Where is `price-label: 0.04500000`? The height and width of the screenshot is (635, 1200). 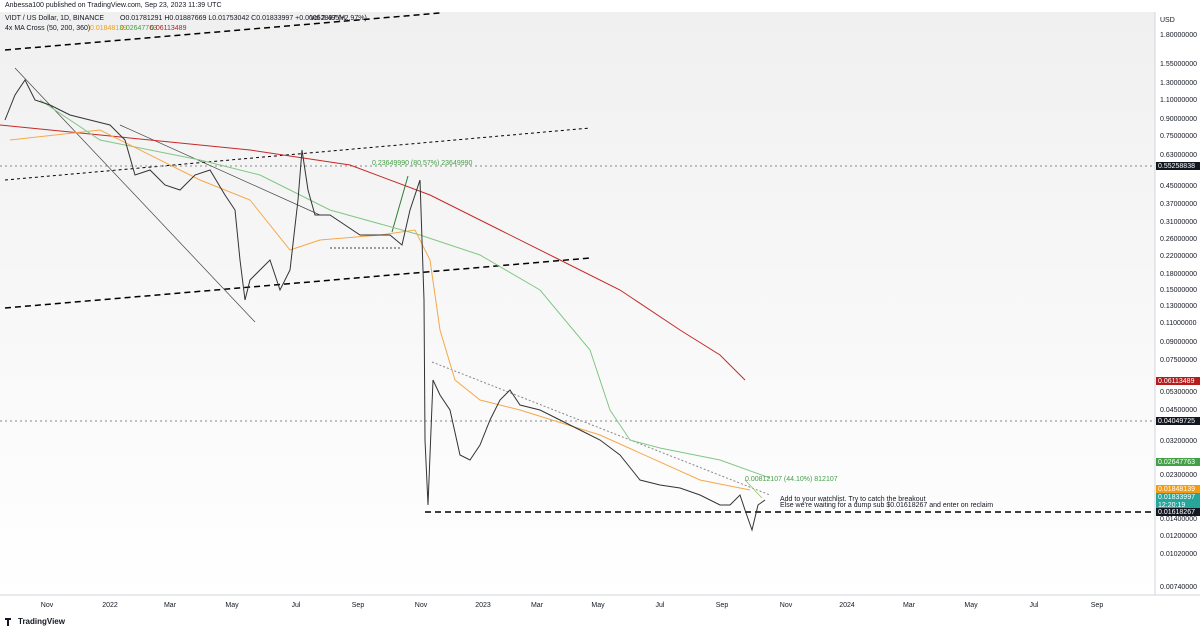 price-label: 0.04500000 is located at coordinates (1178, 410).